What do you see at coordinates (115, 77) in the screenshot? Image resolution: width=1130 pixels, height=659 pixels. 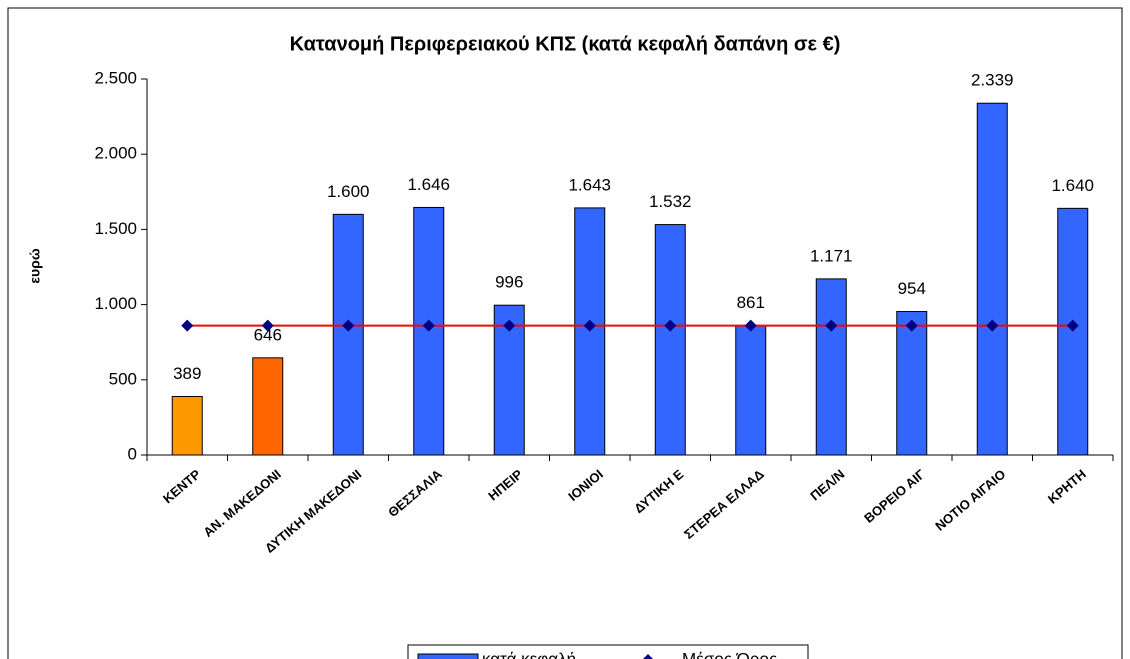 I see `y-tick-label: 2.500` at bounding box center [115, 77].